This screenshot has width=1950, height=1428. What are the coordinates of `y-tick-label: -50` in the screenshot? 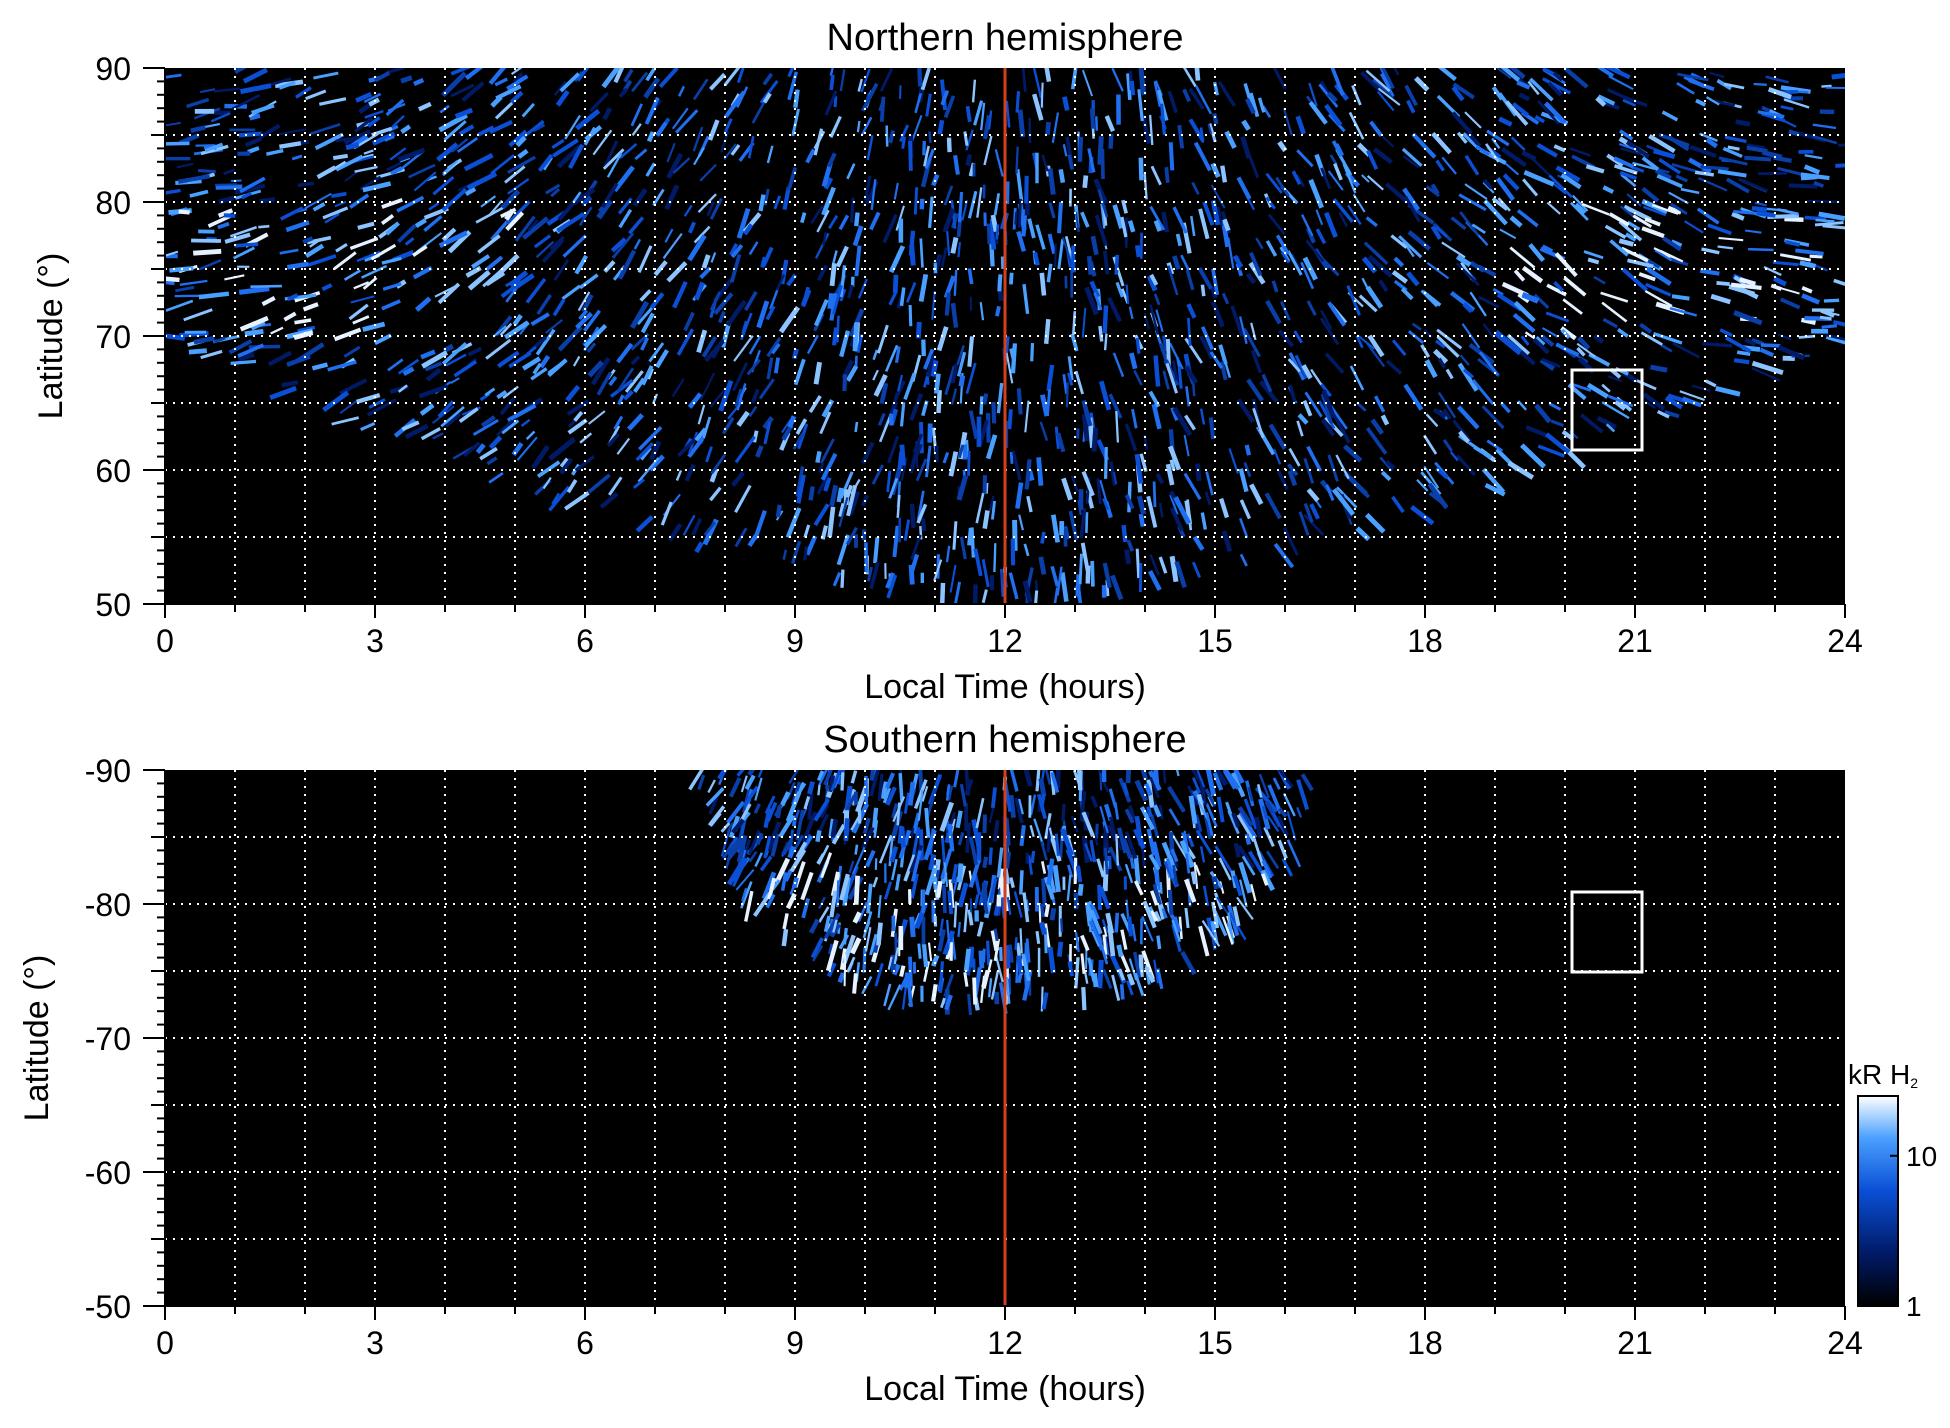 It's located at (108, 1307).